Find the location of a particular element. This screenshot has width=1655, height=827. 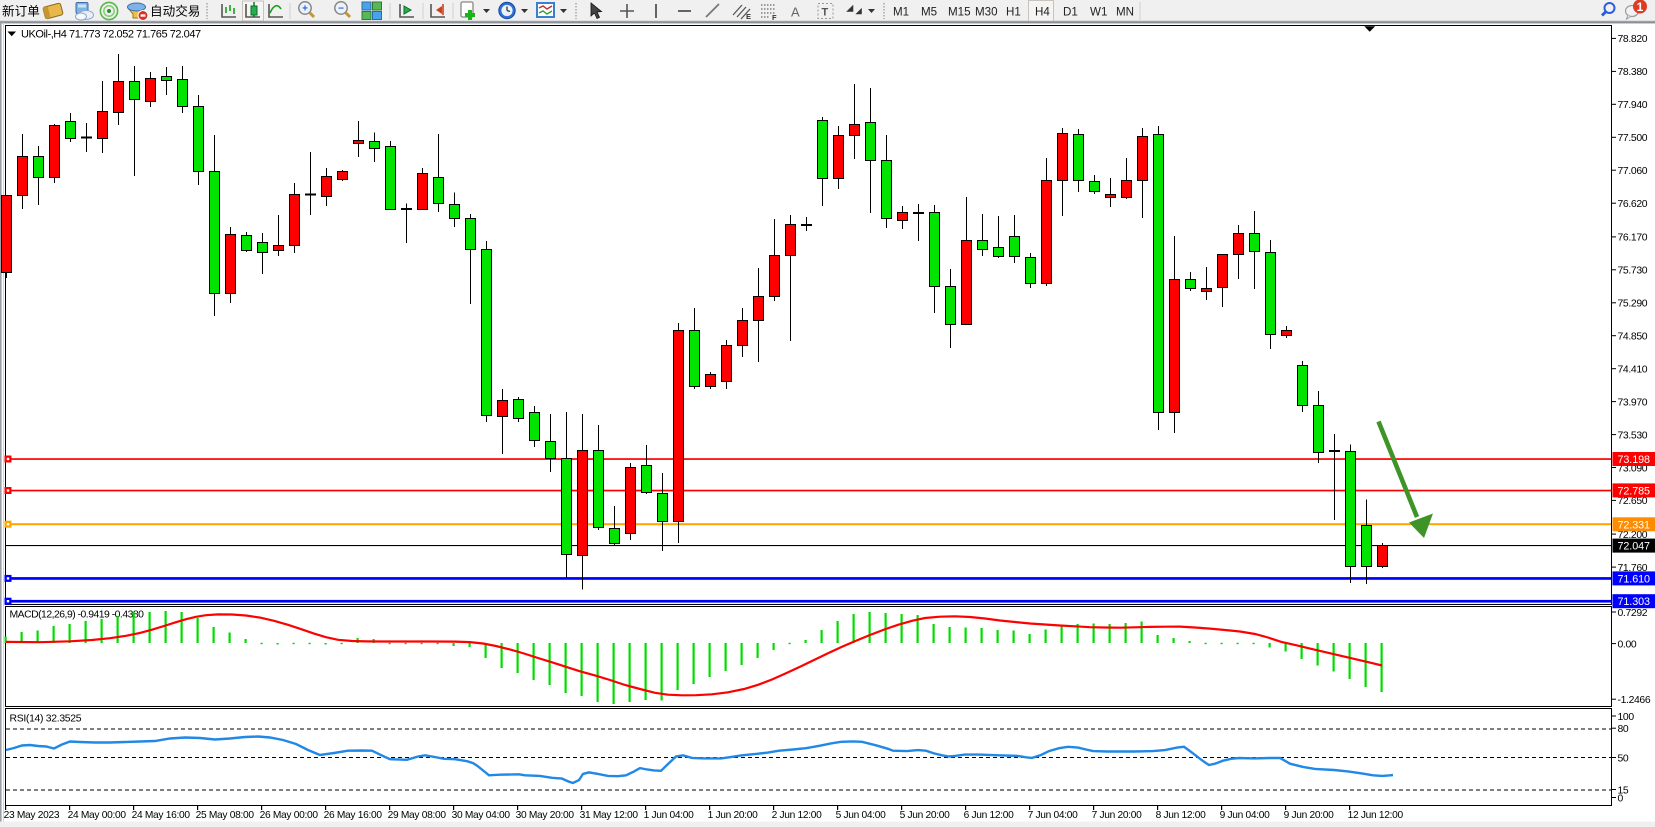

svg-text: 77.060 is located at coordinates (1633, 171).